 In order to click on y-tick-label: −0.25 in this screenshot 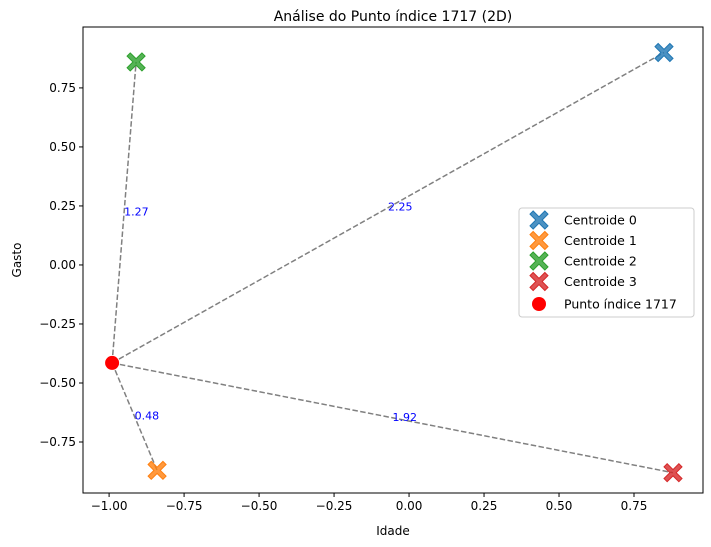, I will do `click(57, 324)`.